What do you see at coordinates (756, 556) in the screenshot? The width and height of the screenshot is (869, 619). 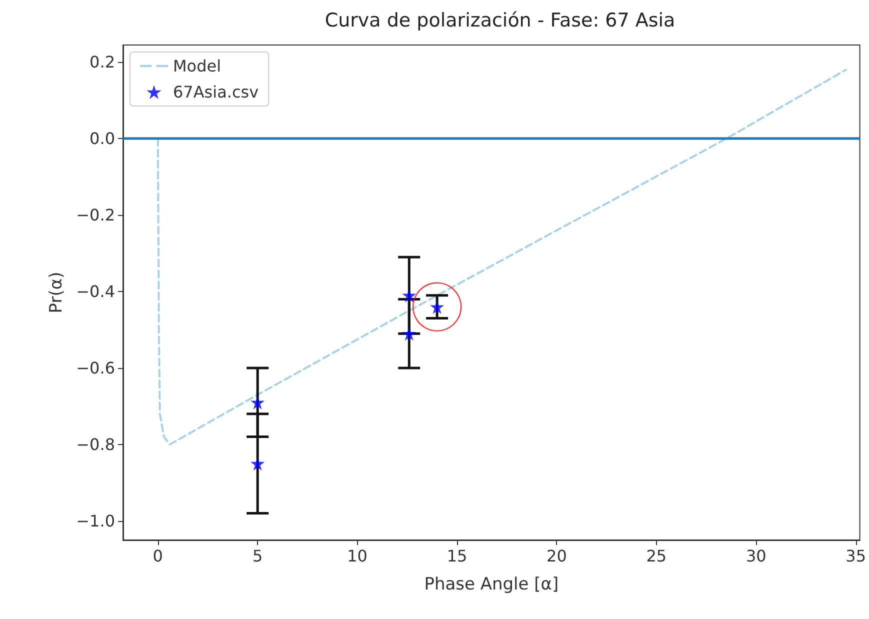 I see `x-tick-label: 30` at bounding box center [756, 556].